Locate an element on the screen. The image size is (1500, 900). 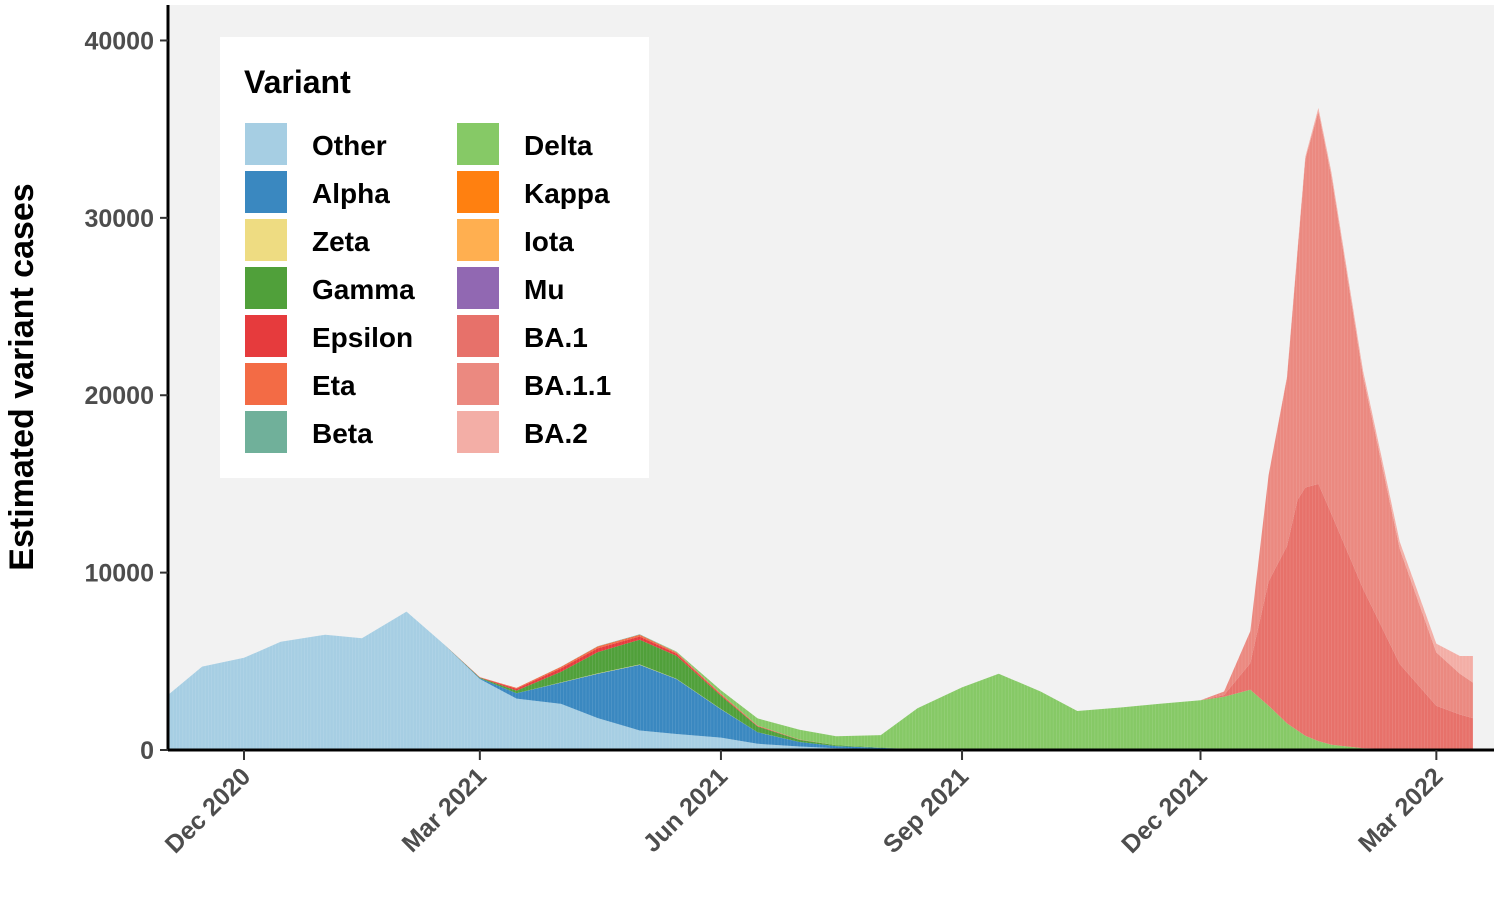
legend-label: BA.2 is located at coordinates (556, 433).